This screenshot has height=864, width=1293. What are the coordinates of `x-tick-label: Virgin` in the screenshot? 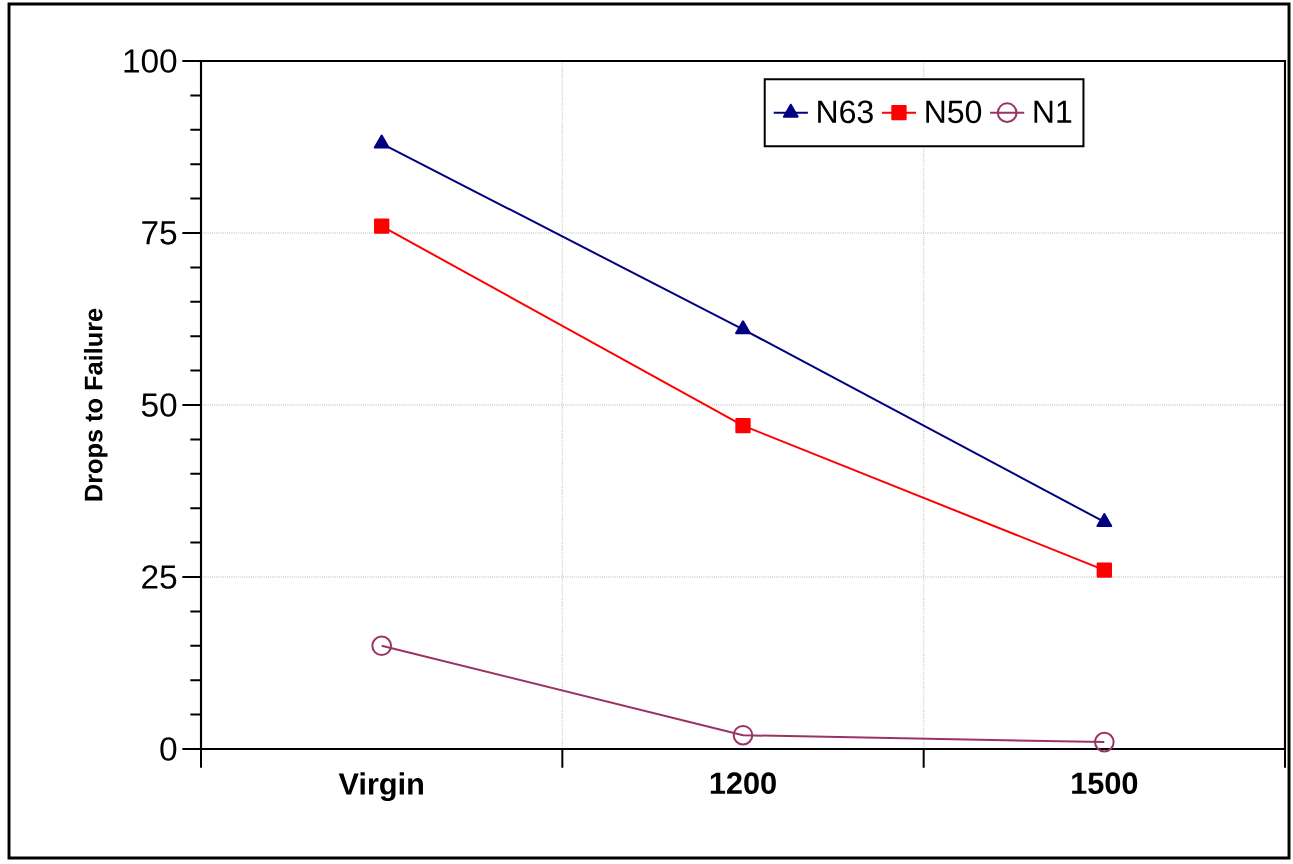 It's located at (380, 787).